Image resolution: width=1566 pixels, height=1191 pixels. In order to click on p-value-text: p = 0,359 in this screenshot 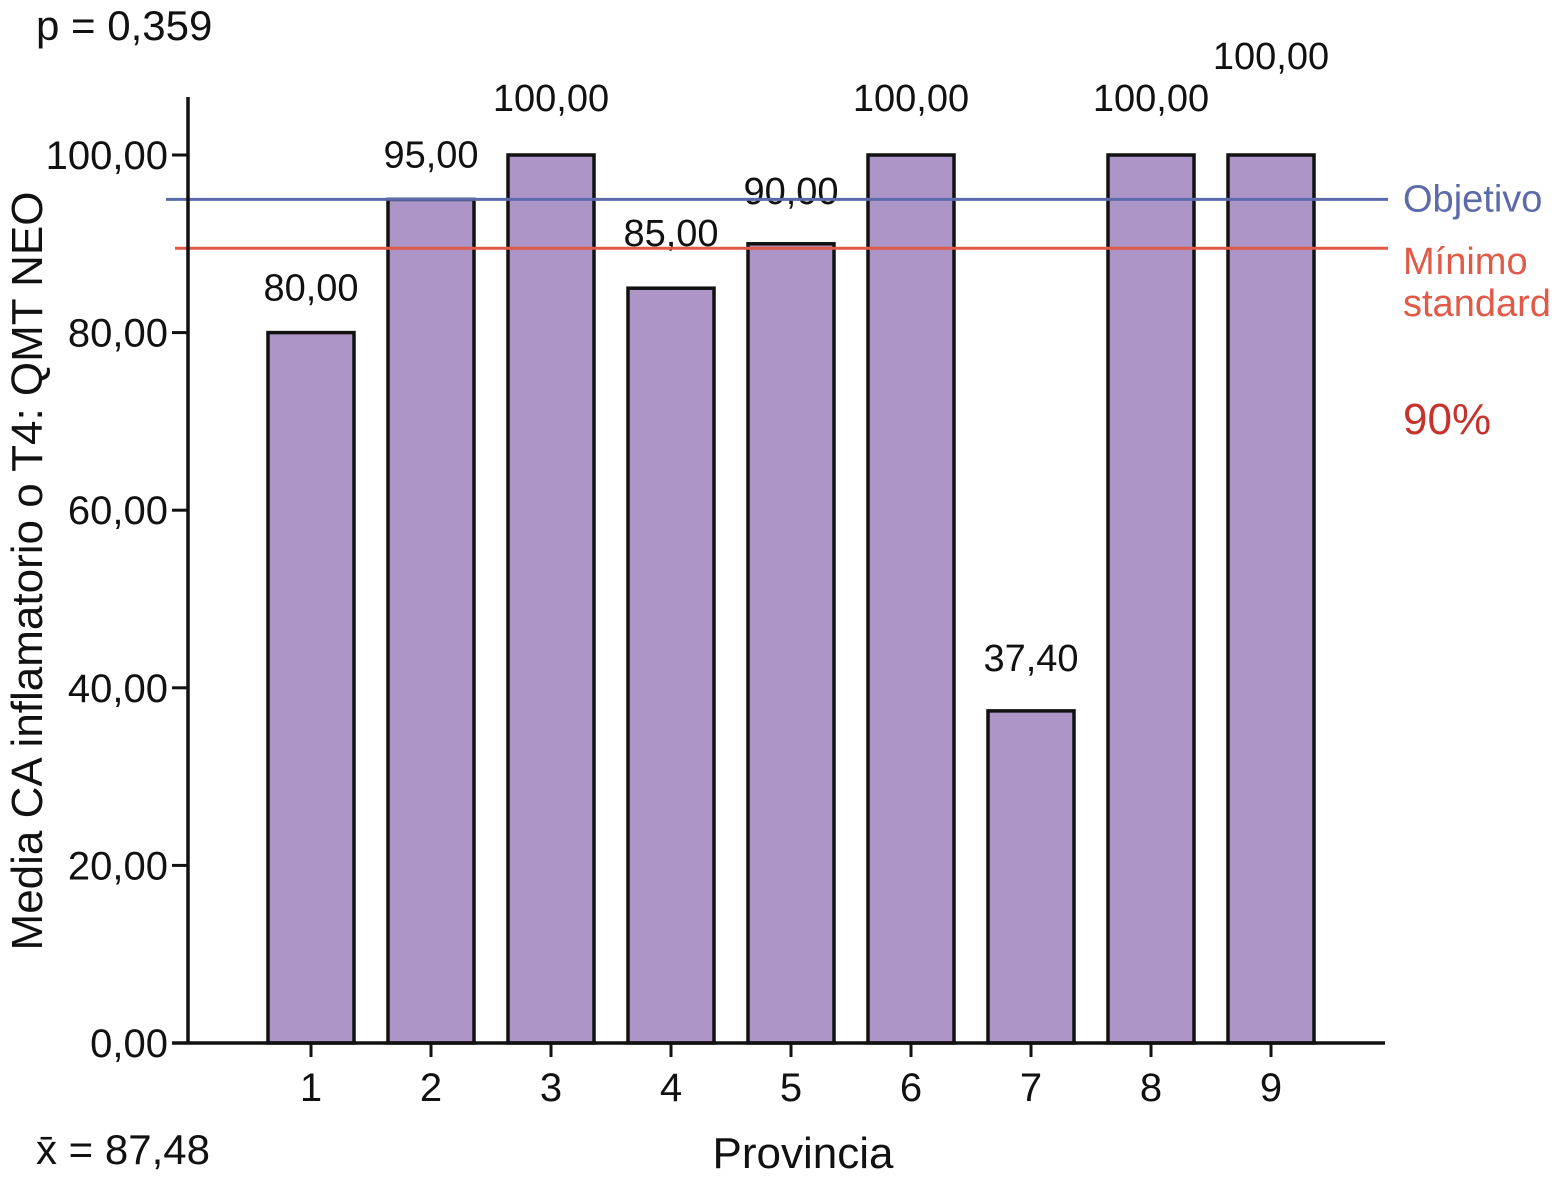, I will do `click(124, 25)`.